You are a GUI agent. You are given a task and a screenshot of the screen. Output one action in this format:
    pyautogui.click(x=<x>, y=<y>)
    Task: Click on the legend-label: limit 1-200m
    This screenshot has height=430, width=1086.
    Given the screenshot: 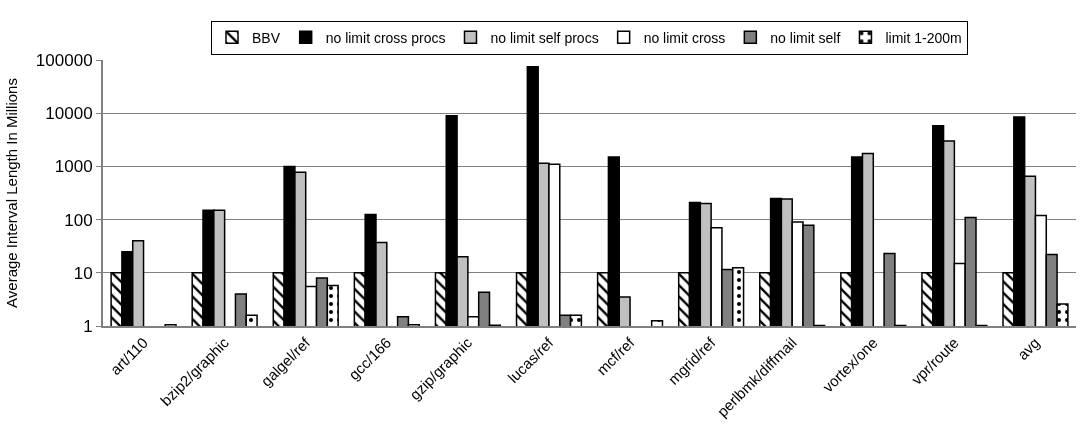 What is the action you would take?
    pyautogui.click(x=923, y=37)
    